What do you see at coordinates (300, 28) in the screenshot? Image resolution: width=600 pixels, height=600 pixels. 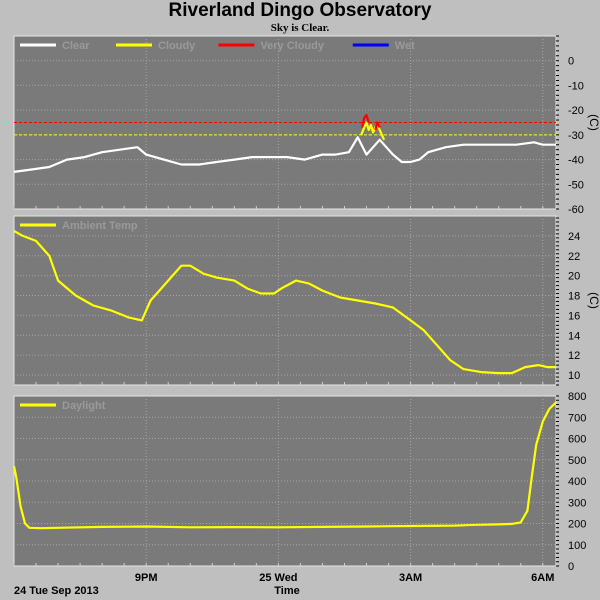 I see `sky-status: Sky is Clear.` at bounding box center [300, 28].